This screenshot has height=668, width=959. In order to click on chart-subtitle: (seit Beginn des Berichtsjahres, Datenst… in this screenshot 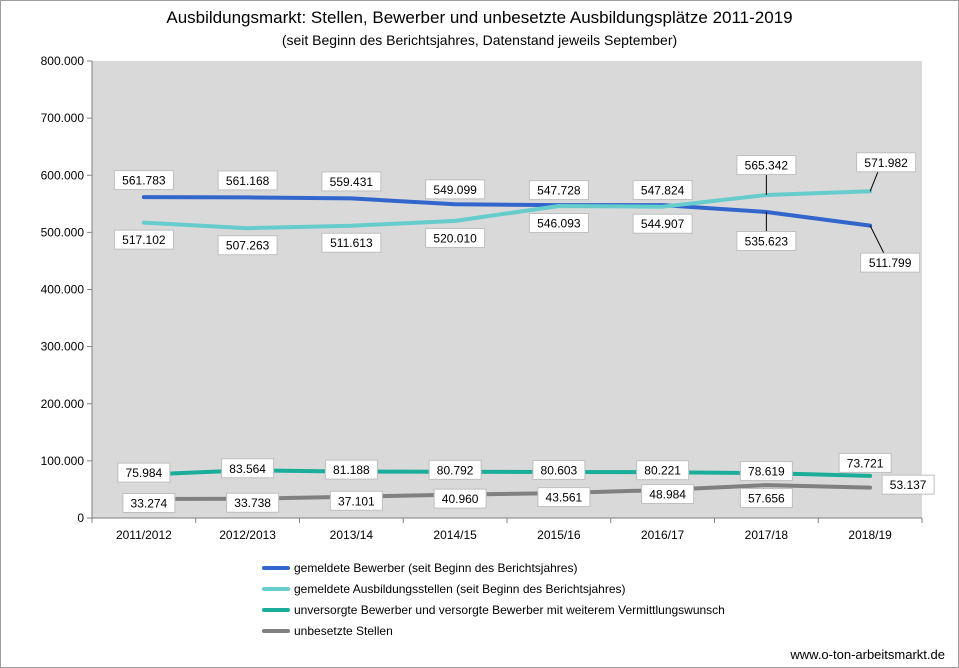, I will do `click(479, 40)`.